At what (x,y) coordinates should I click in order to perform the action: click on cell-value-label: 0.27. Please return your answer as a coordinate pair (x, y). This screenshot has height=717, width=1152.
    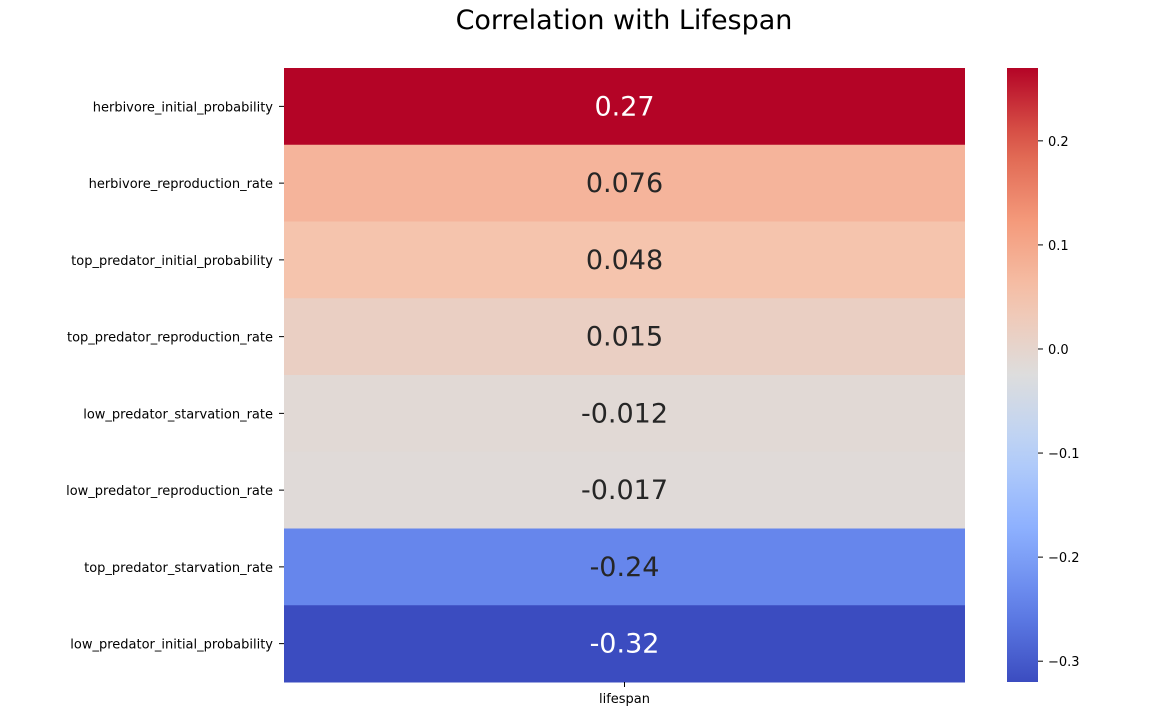
    Looking at the image, I should click on (624, 106).